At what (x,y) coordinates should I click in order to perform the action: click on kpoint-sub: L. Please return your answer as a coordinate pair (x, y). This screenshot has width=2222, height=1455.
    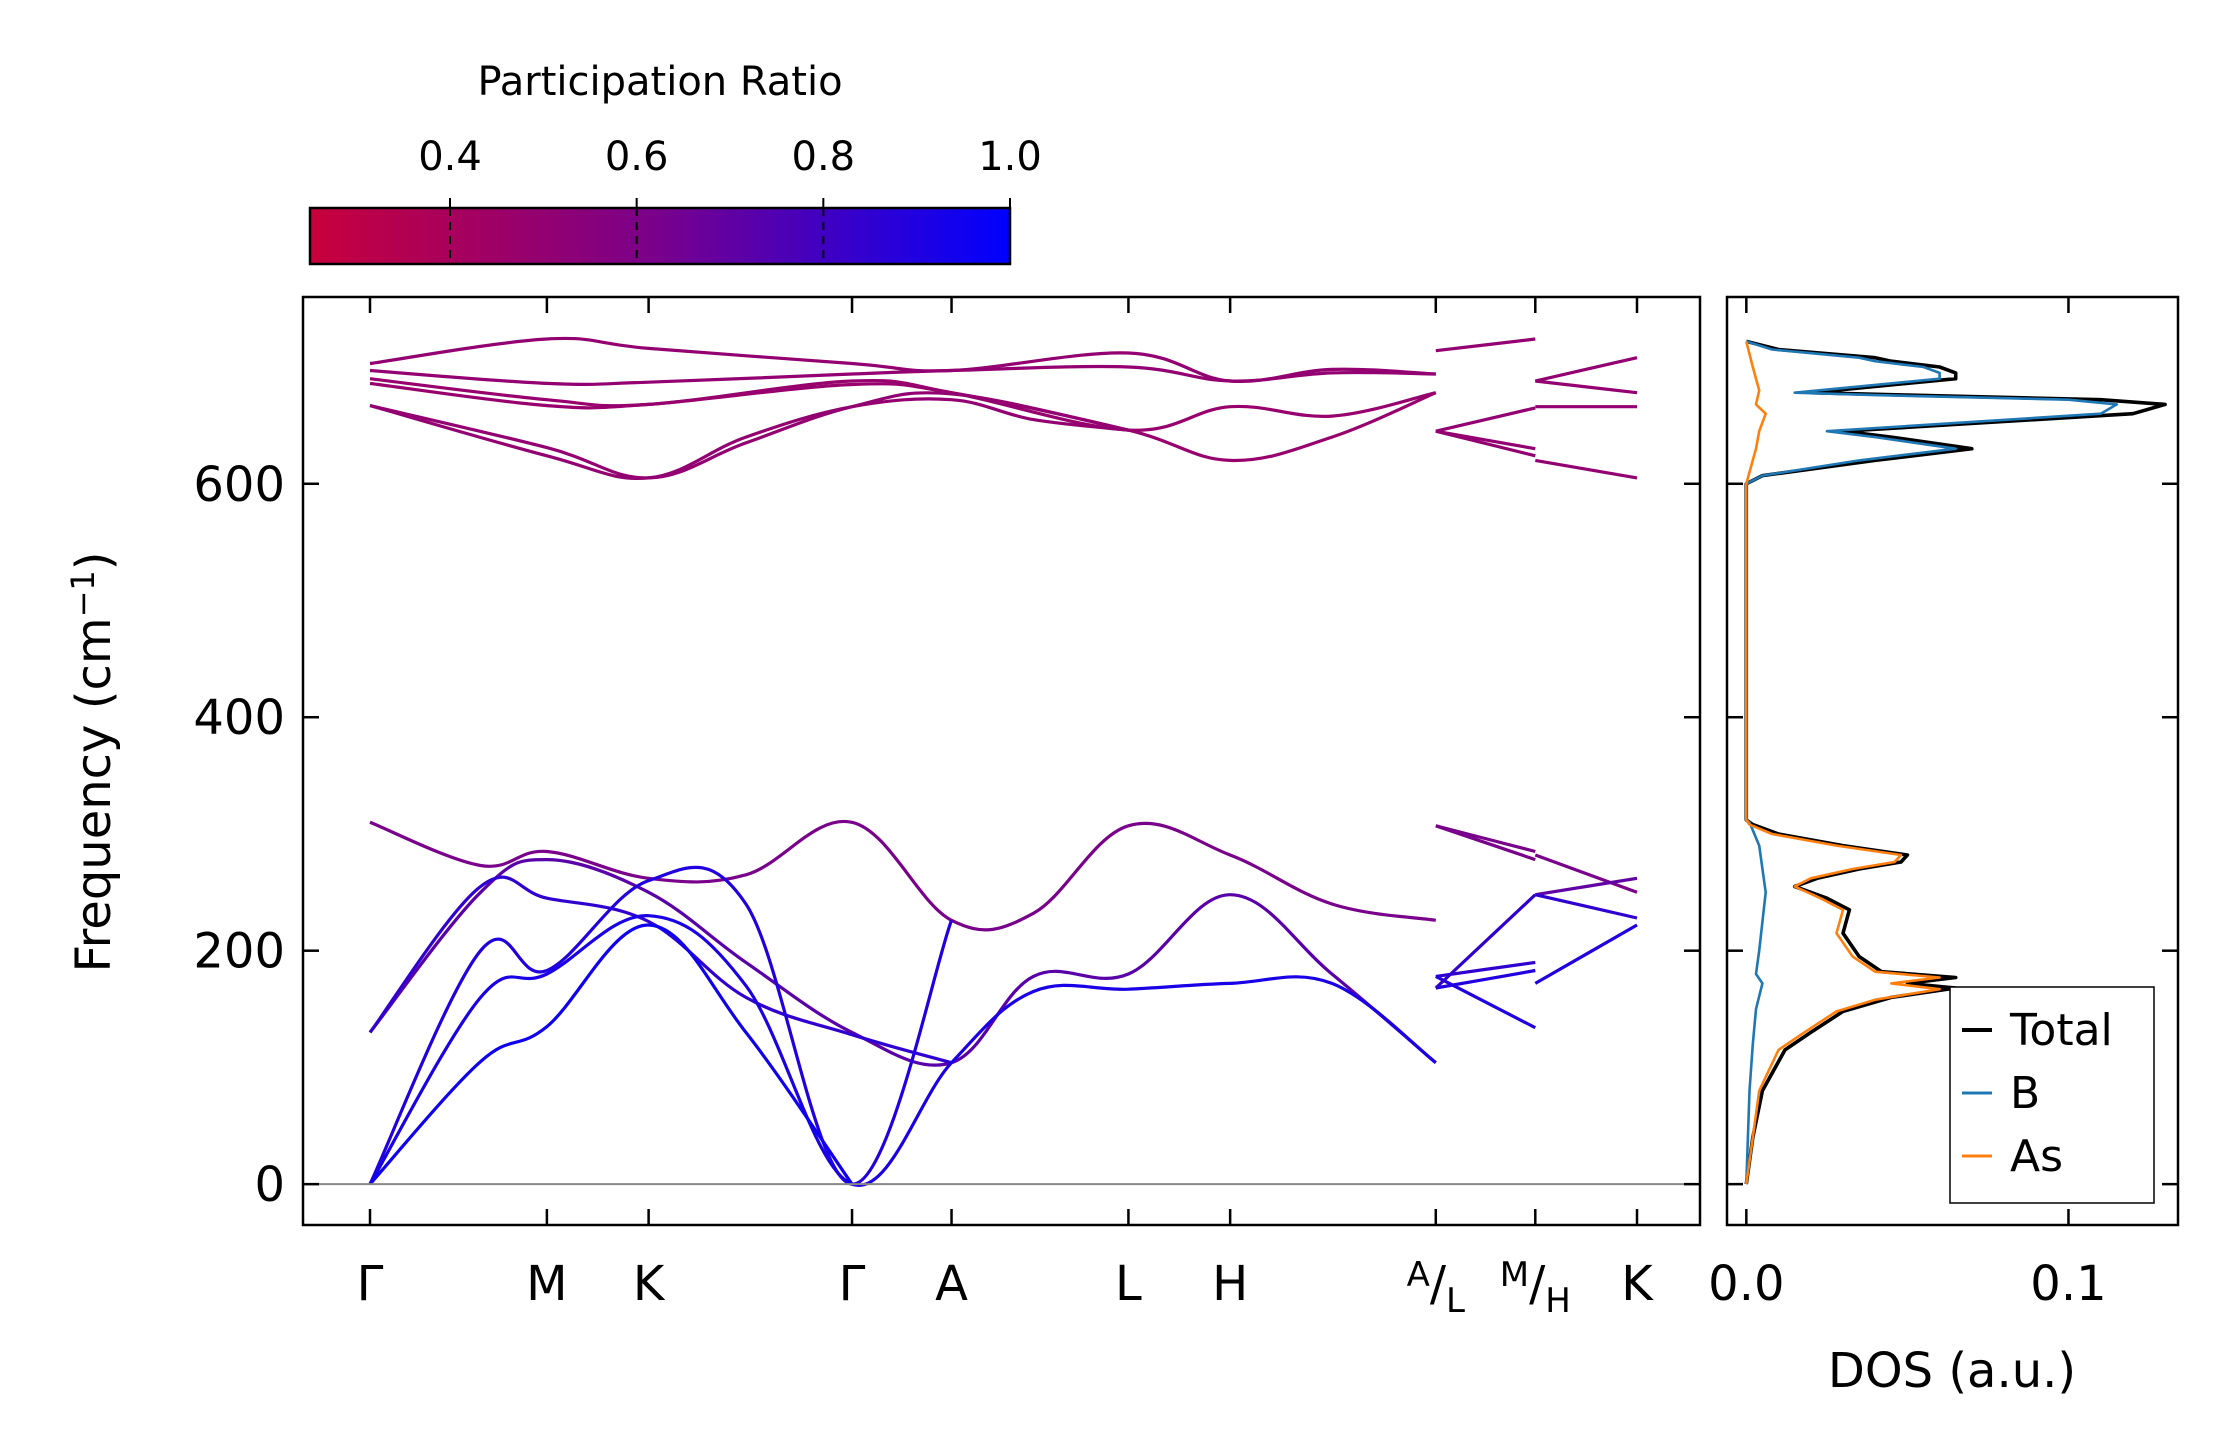
    Looking at the image, I should click on (1455, 1301).